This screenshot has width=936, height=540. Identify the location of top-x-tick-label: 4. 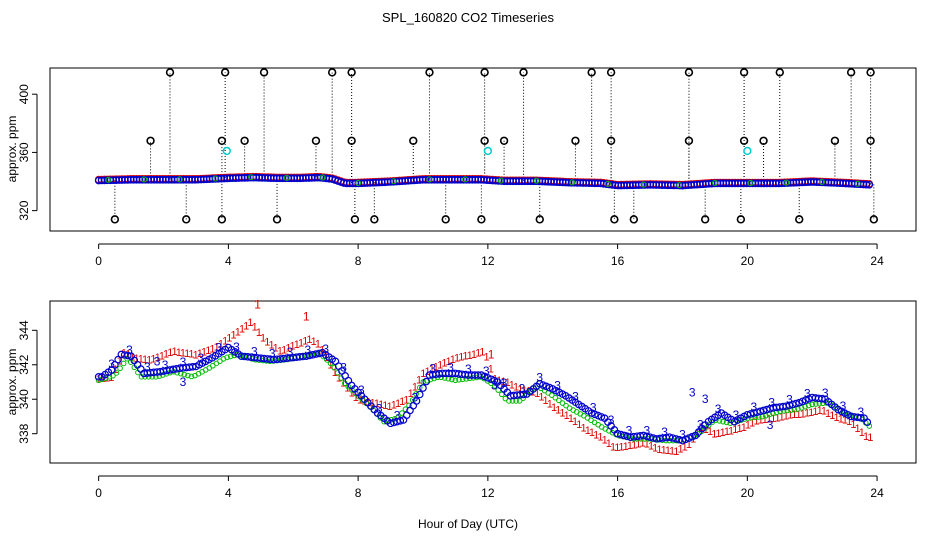
(228, 261).